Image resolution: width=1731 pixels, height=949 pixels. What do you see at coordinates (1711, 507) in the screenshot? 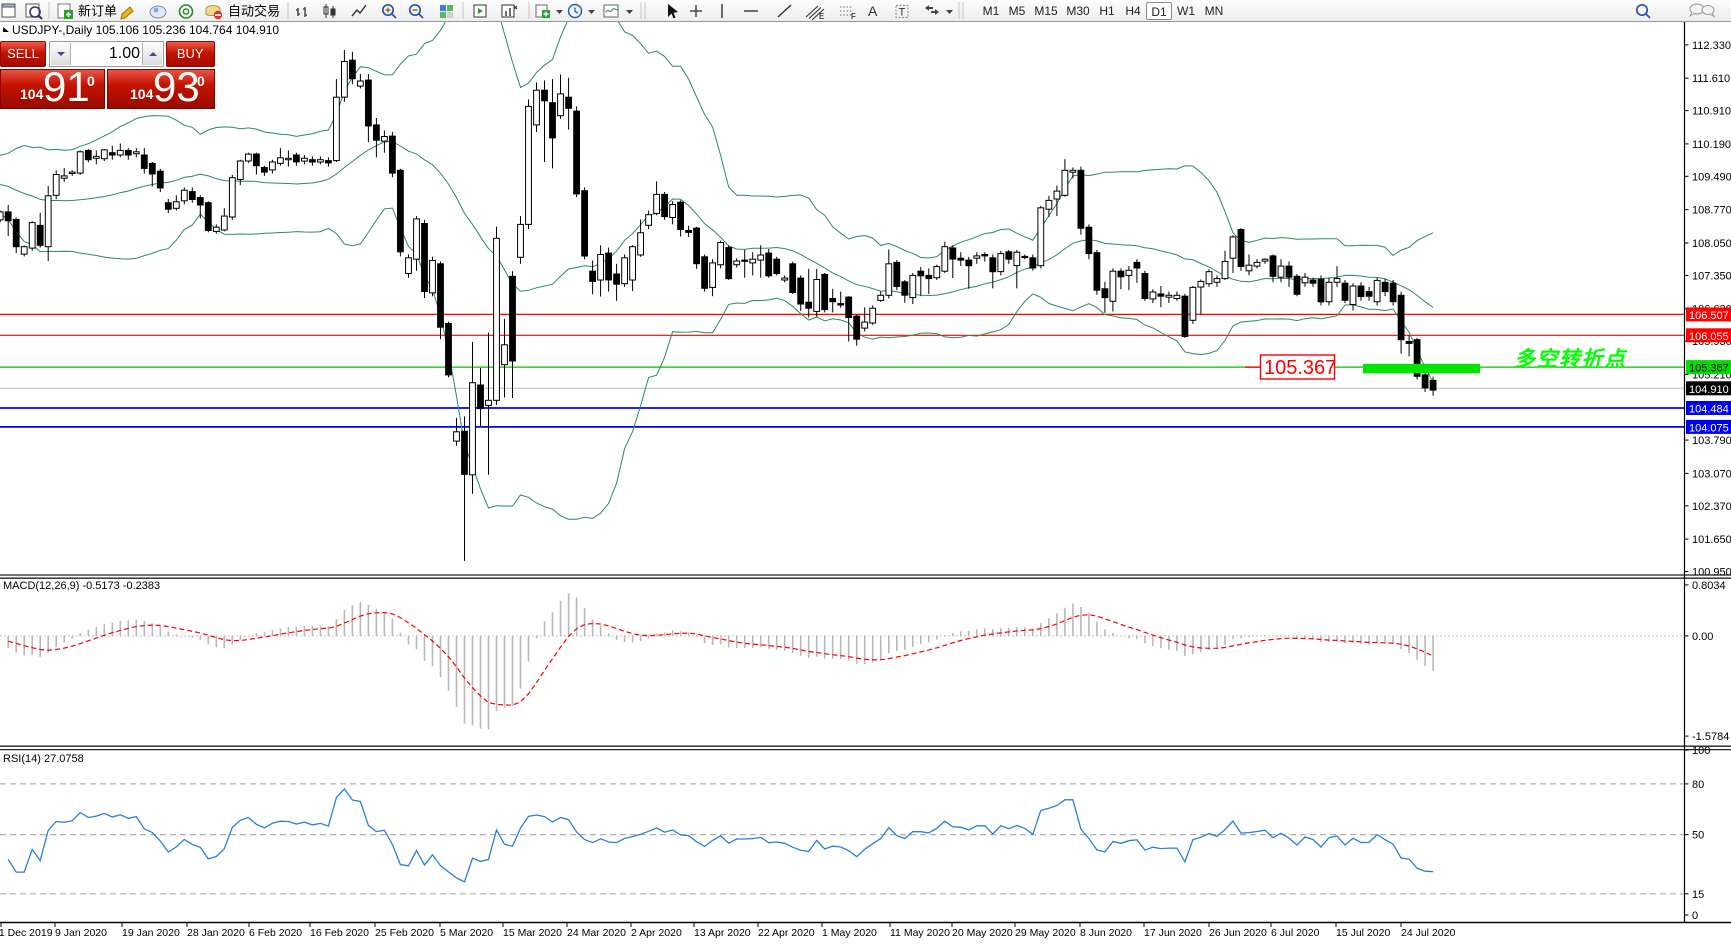
I see `svg-text: 102.370` at bounding box center [1711, 507].